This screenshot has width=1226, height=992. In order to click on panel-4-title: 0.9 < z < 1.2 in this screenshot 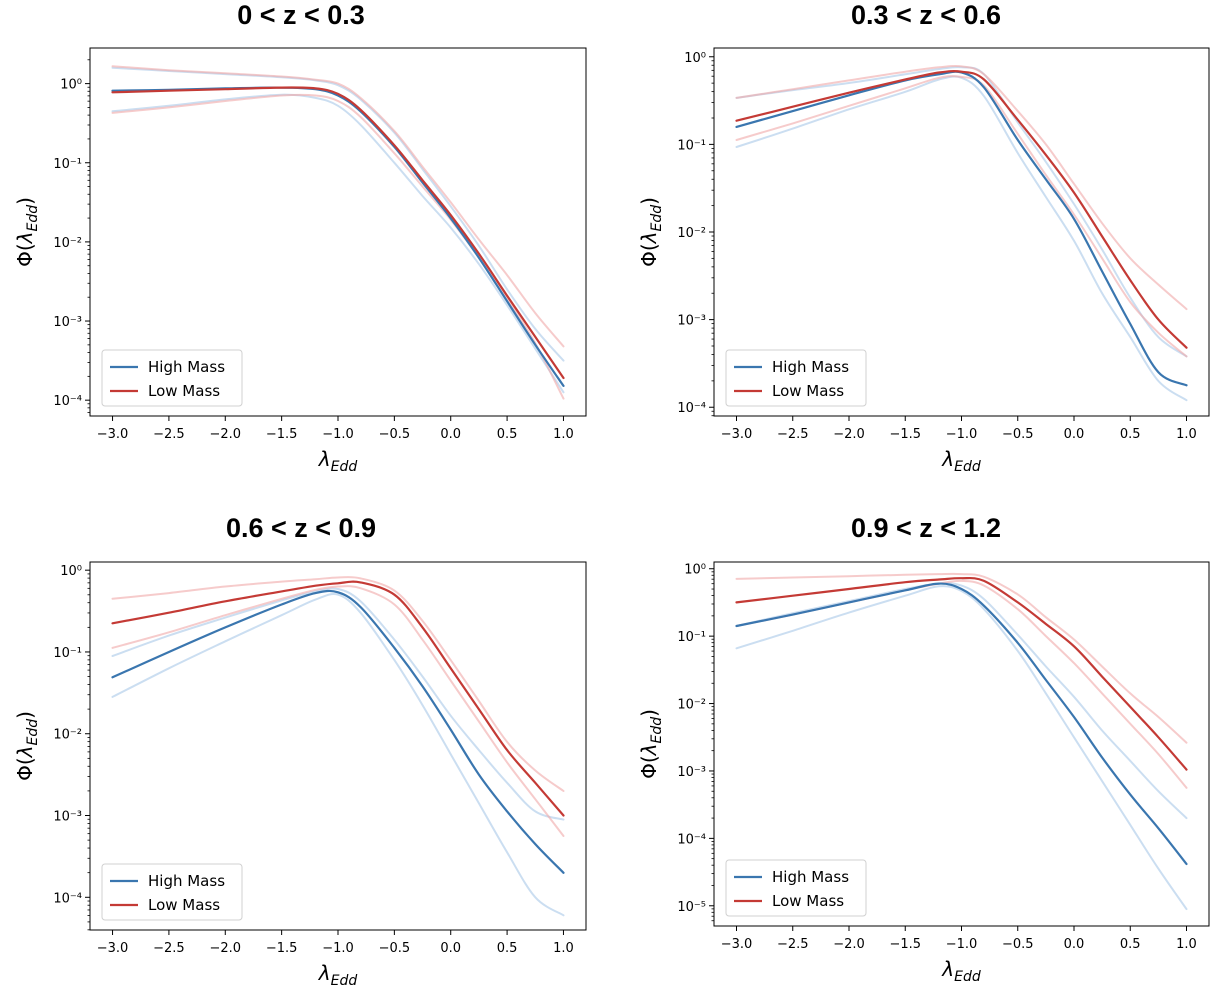, I will do `click(926, 528)`.